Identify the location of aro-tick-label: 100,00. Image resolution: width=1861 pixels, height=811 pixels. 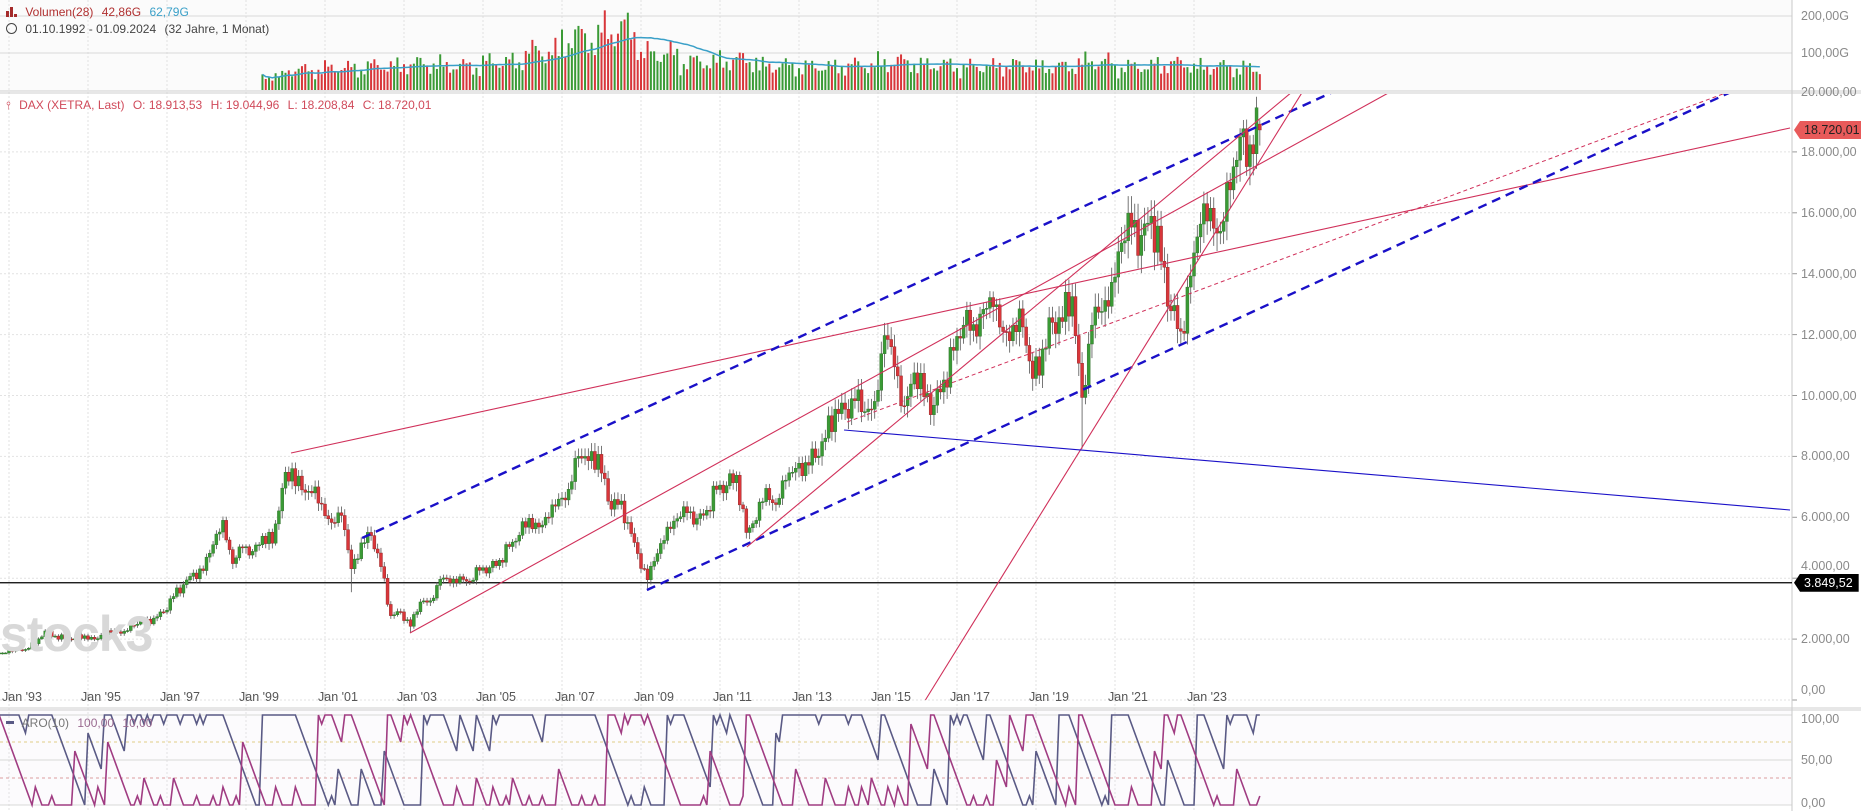
(1820, 719).